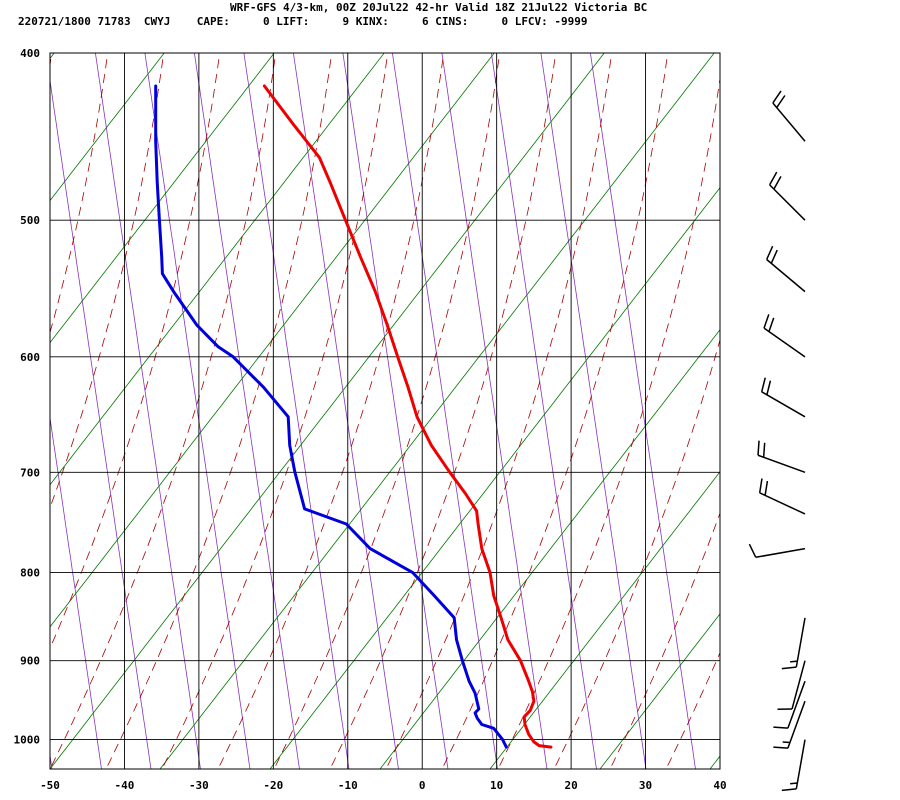 The height and width of the screenshot is (800, 900). Describe the element at coordinates (199, 785) in the screenshot. I see `x-tick-label: -30` at that location.